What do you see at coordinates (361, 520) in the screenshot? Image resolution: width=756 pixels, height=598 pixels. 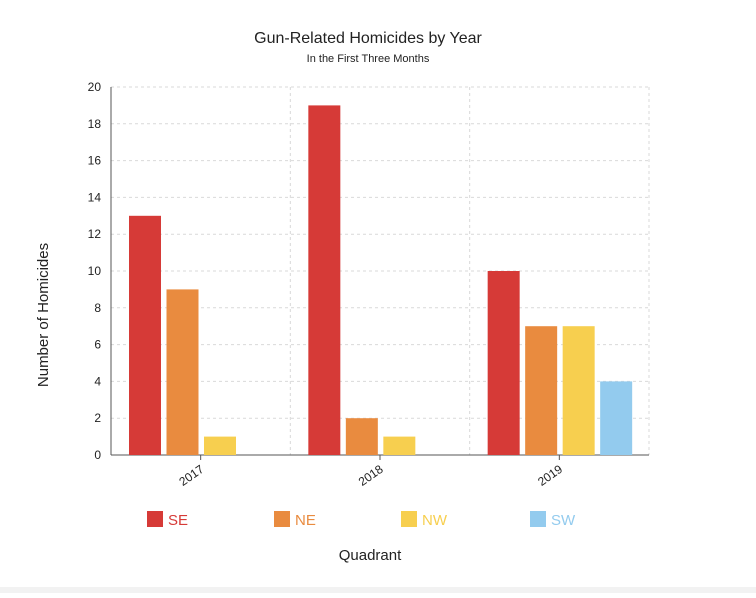 I see `legend: SE NE NW SW` at bounding box center [361, 520].